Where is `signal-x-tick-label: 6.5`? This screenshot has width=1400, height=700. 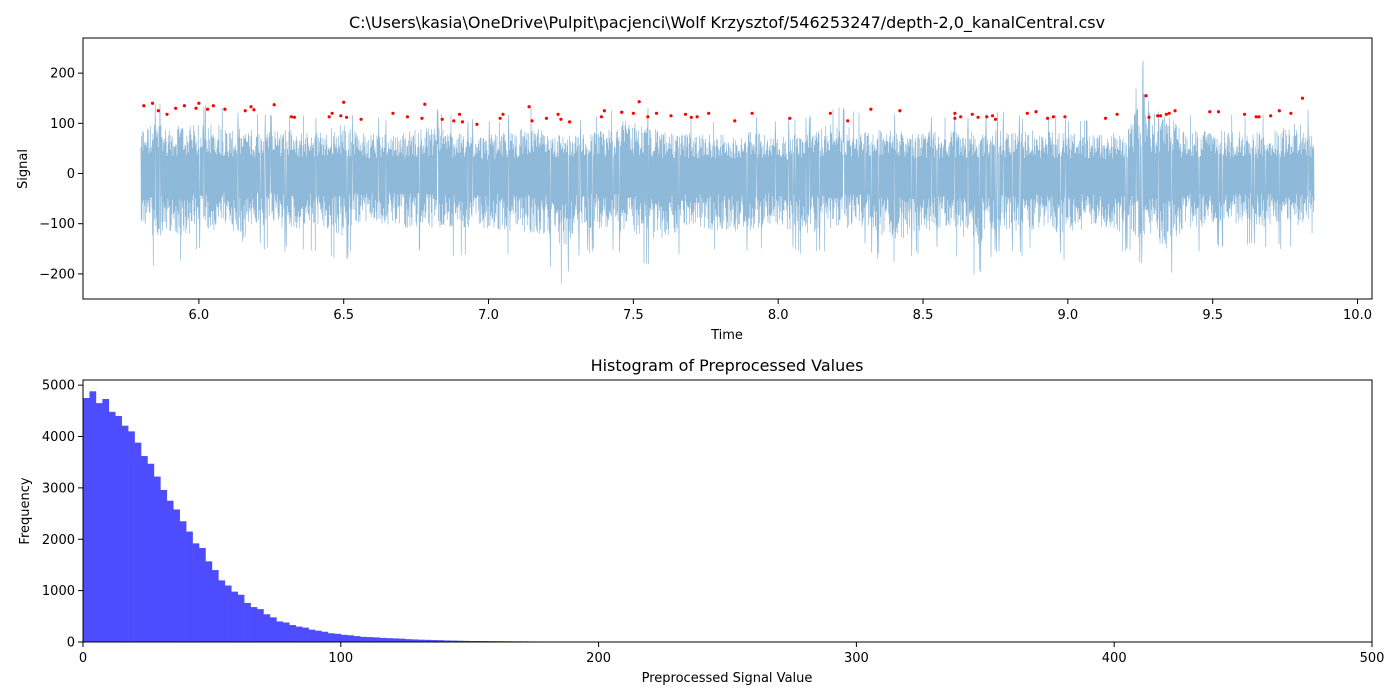 signal-x-tick-label: 6.5 is located at coordinates (343, 315).